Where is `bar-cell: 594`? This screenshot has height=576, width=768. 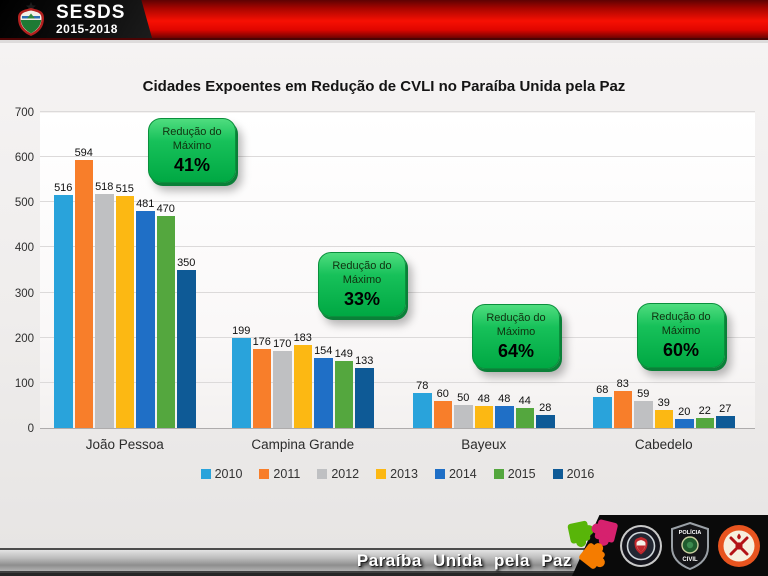 bar-cell: 594 is located at coordinates (83, 287).